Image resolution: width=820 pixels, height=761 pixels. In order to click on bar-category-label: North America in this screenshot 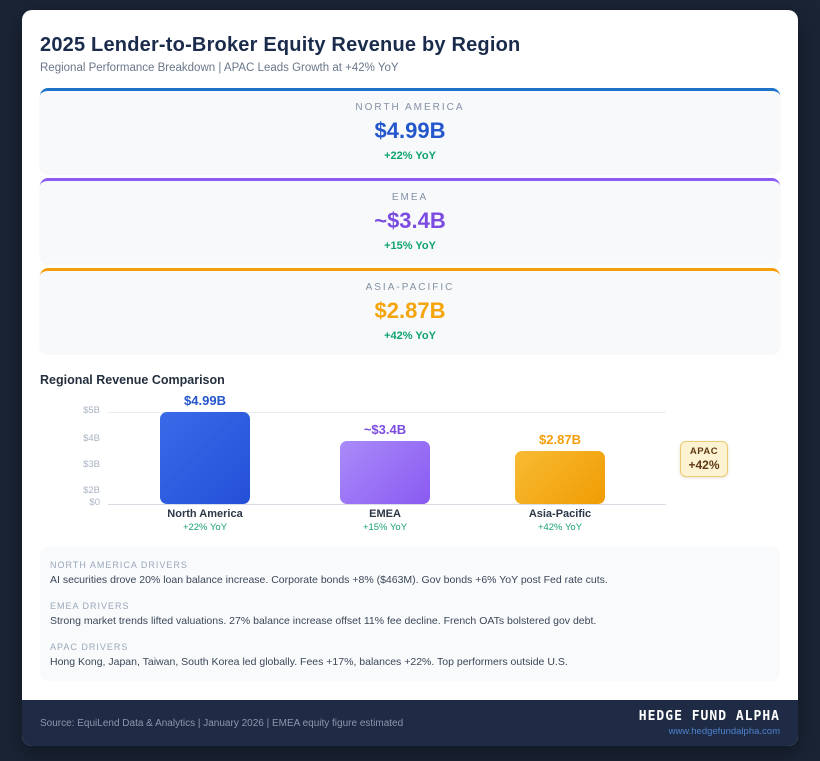, I will do `click(205, 514)`.